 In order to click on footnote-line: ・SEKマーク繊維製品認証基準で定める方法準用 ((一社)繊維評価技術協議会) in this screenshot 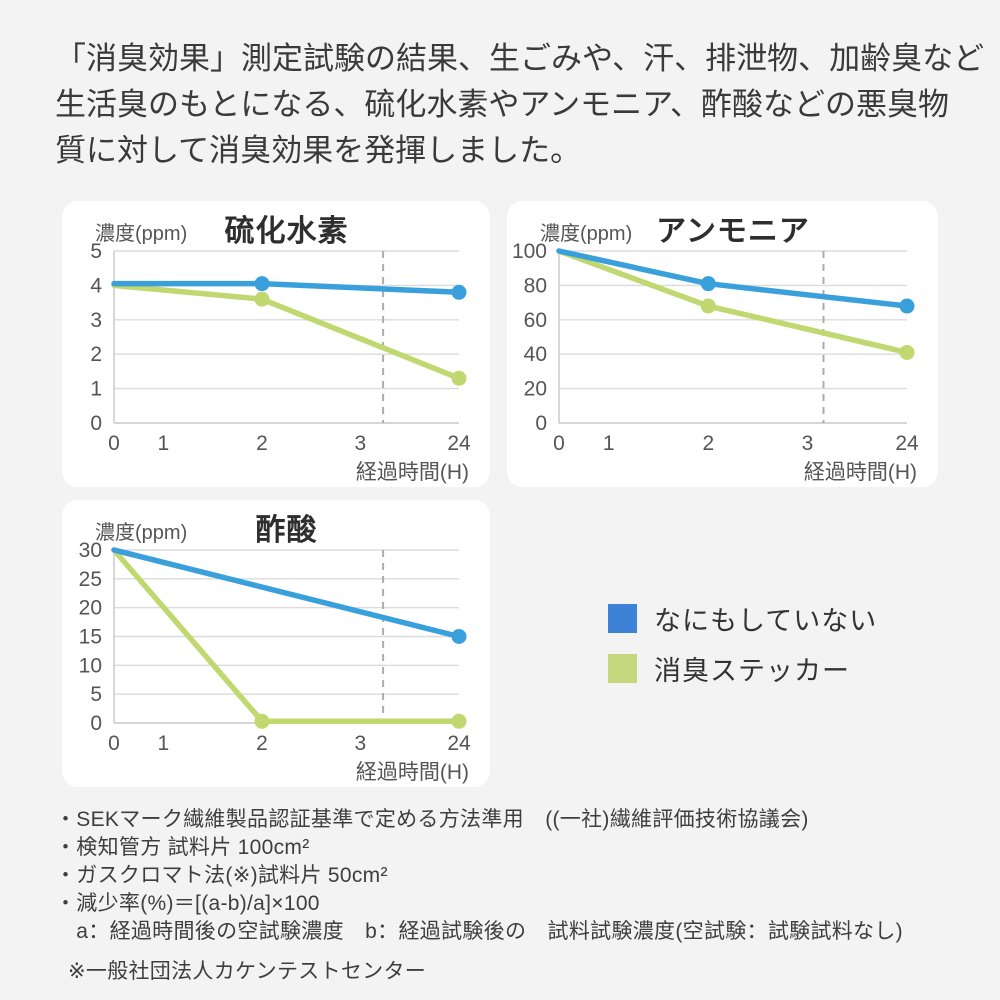, I will do `click(432, 819)`.